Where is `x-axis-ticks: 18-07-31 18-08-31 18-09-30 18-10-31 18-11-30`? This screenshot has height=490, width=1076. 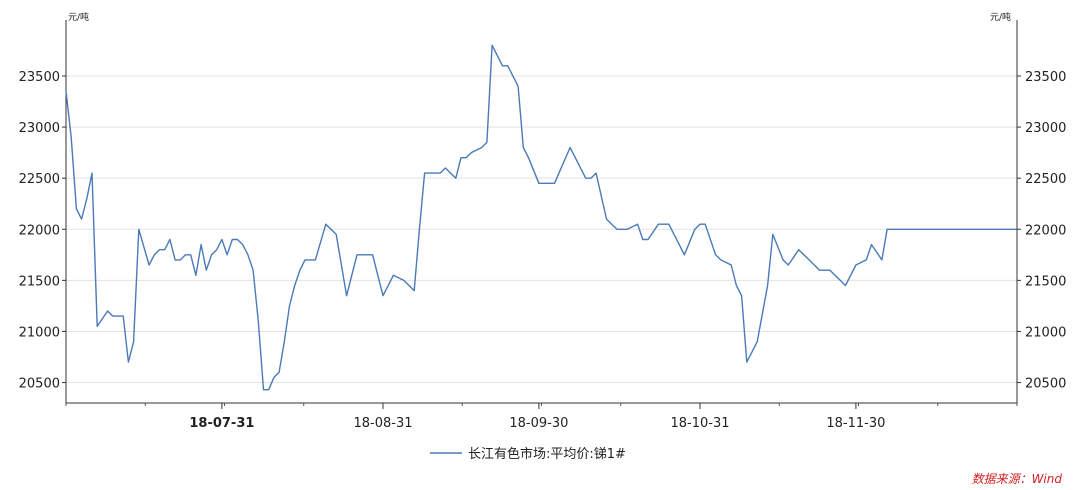 x-axis-ticks: 18-07-31 18-08-31 18-09-30 18-10-31 18-11-30 is located at coordinates (541, 417).